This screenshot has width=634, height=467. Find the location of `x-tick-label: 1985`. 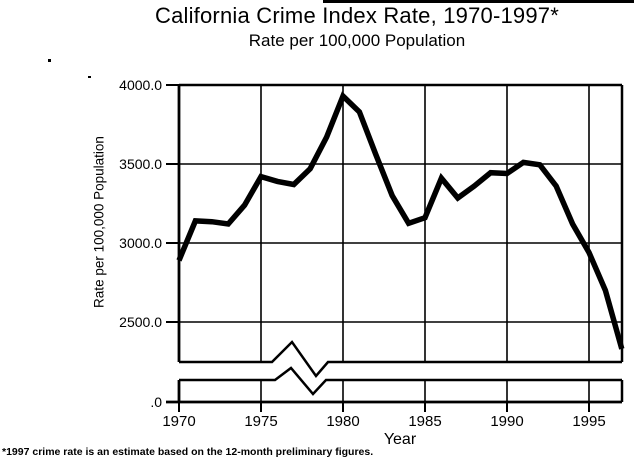

x-tick-label: 1985 is located at coordinates (425, 421).